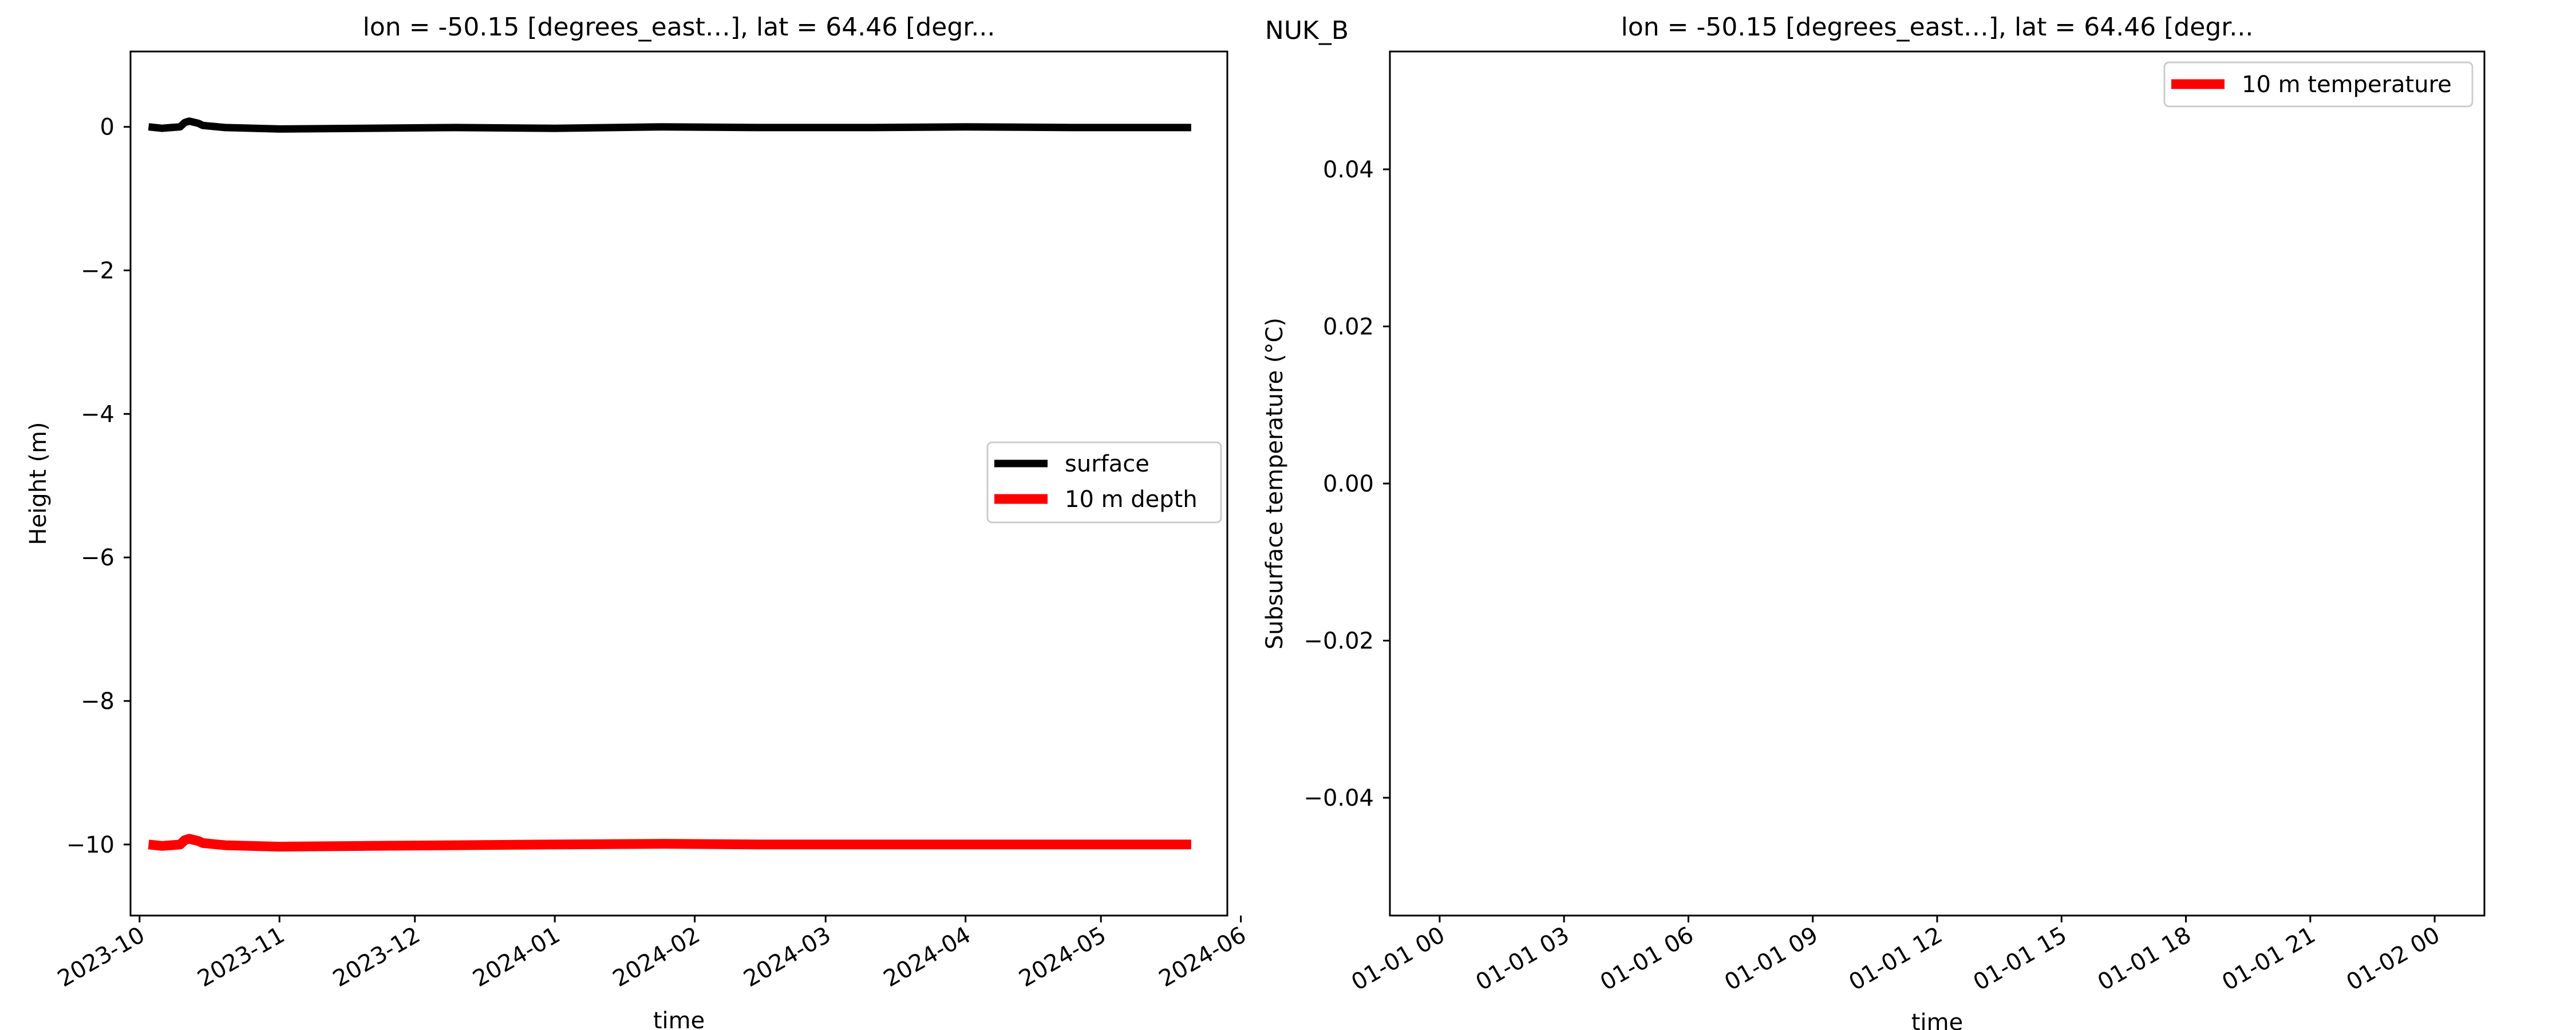 This screenshot has width=2576, height=1030. I want to click on legend-label: 10 m depth, so click(1131, 499).